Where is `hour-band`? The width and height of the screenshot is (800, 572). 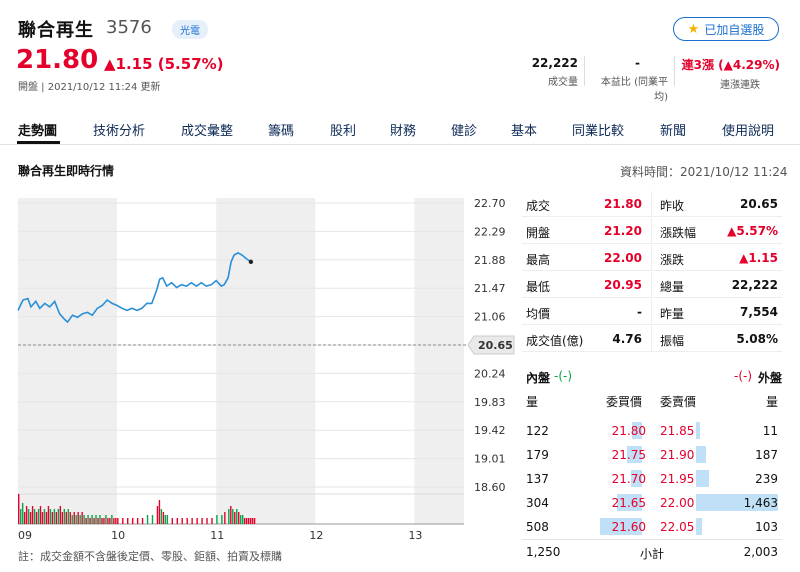 hour-band is located at coordinates (68, 361).